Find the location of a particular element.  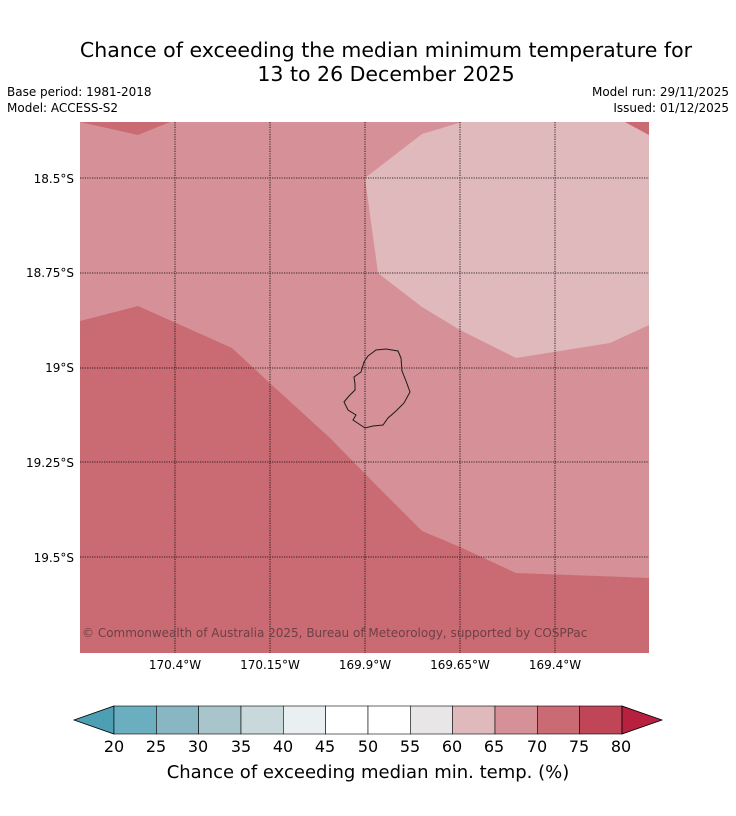

island-outline is located at coordinates (377, 388).